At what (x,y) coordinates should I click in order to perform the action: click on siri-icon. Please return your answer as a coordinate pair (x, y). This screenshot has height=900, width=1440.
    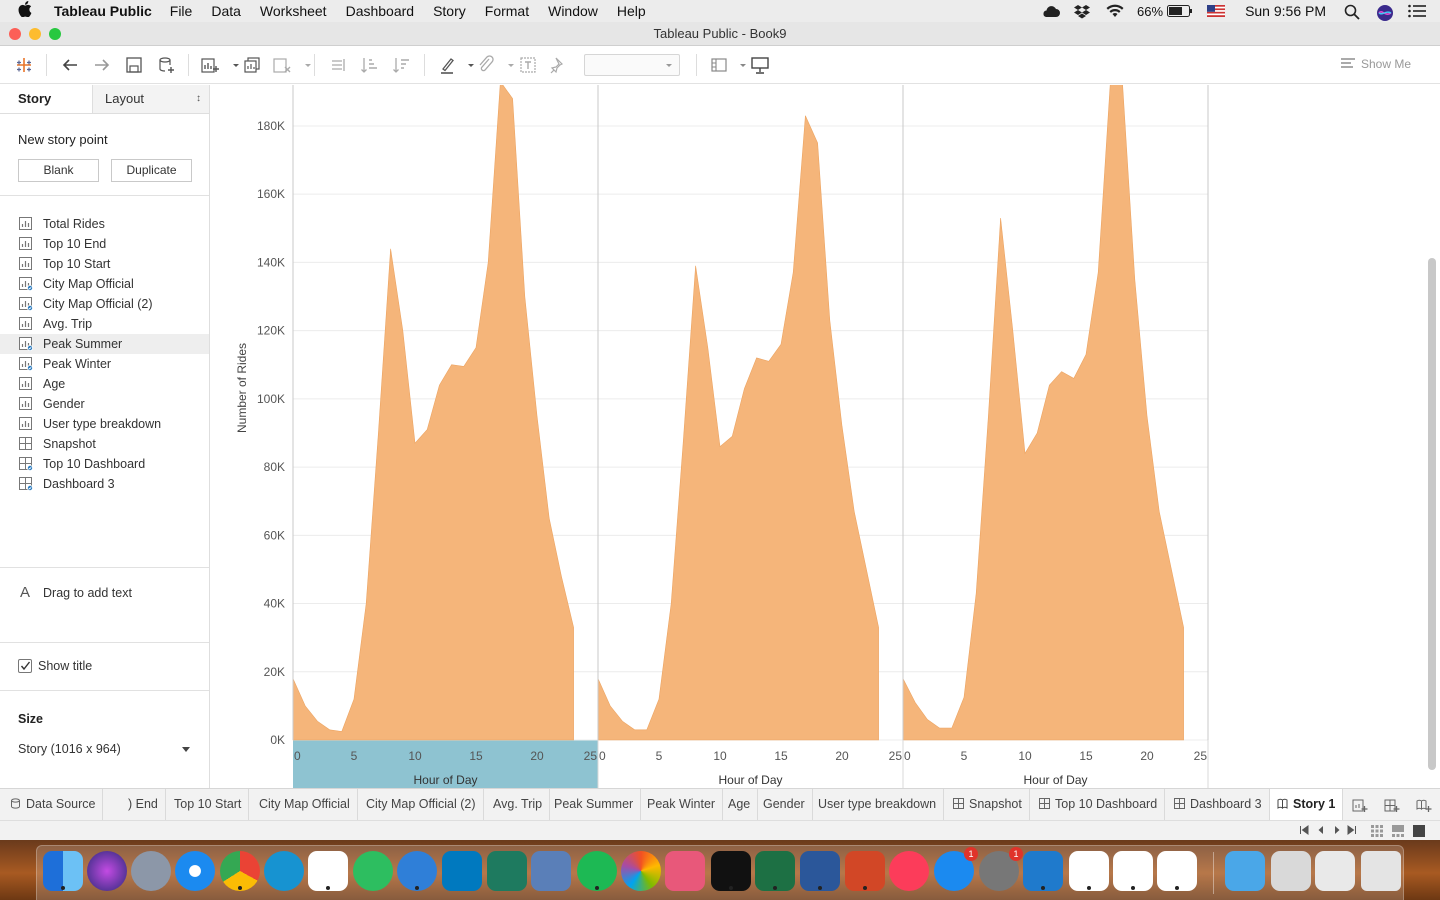
    Looking at the image, I should click on (1385, 12).